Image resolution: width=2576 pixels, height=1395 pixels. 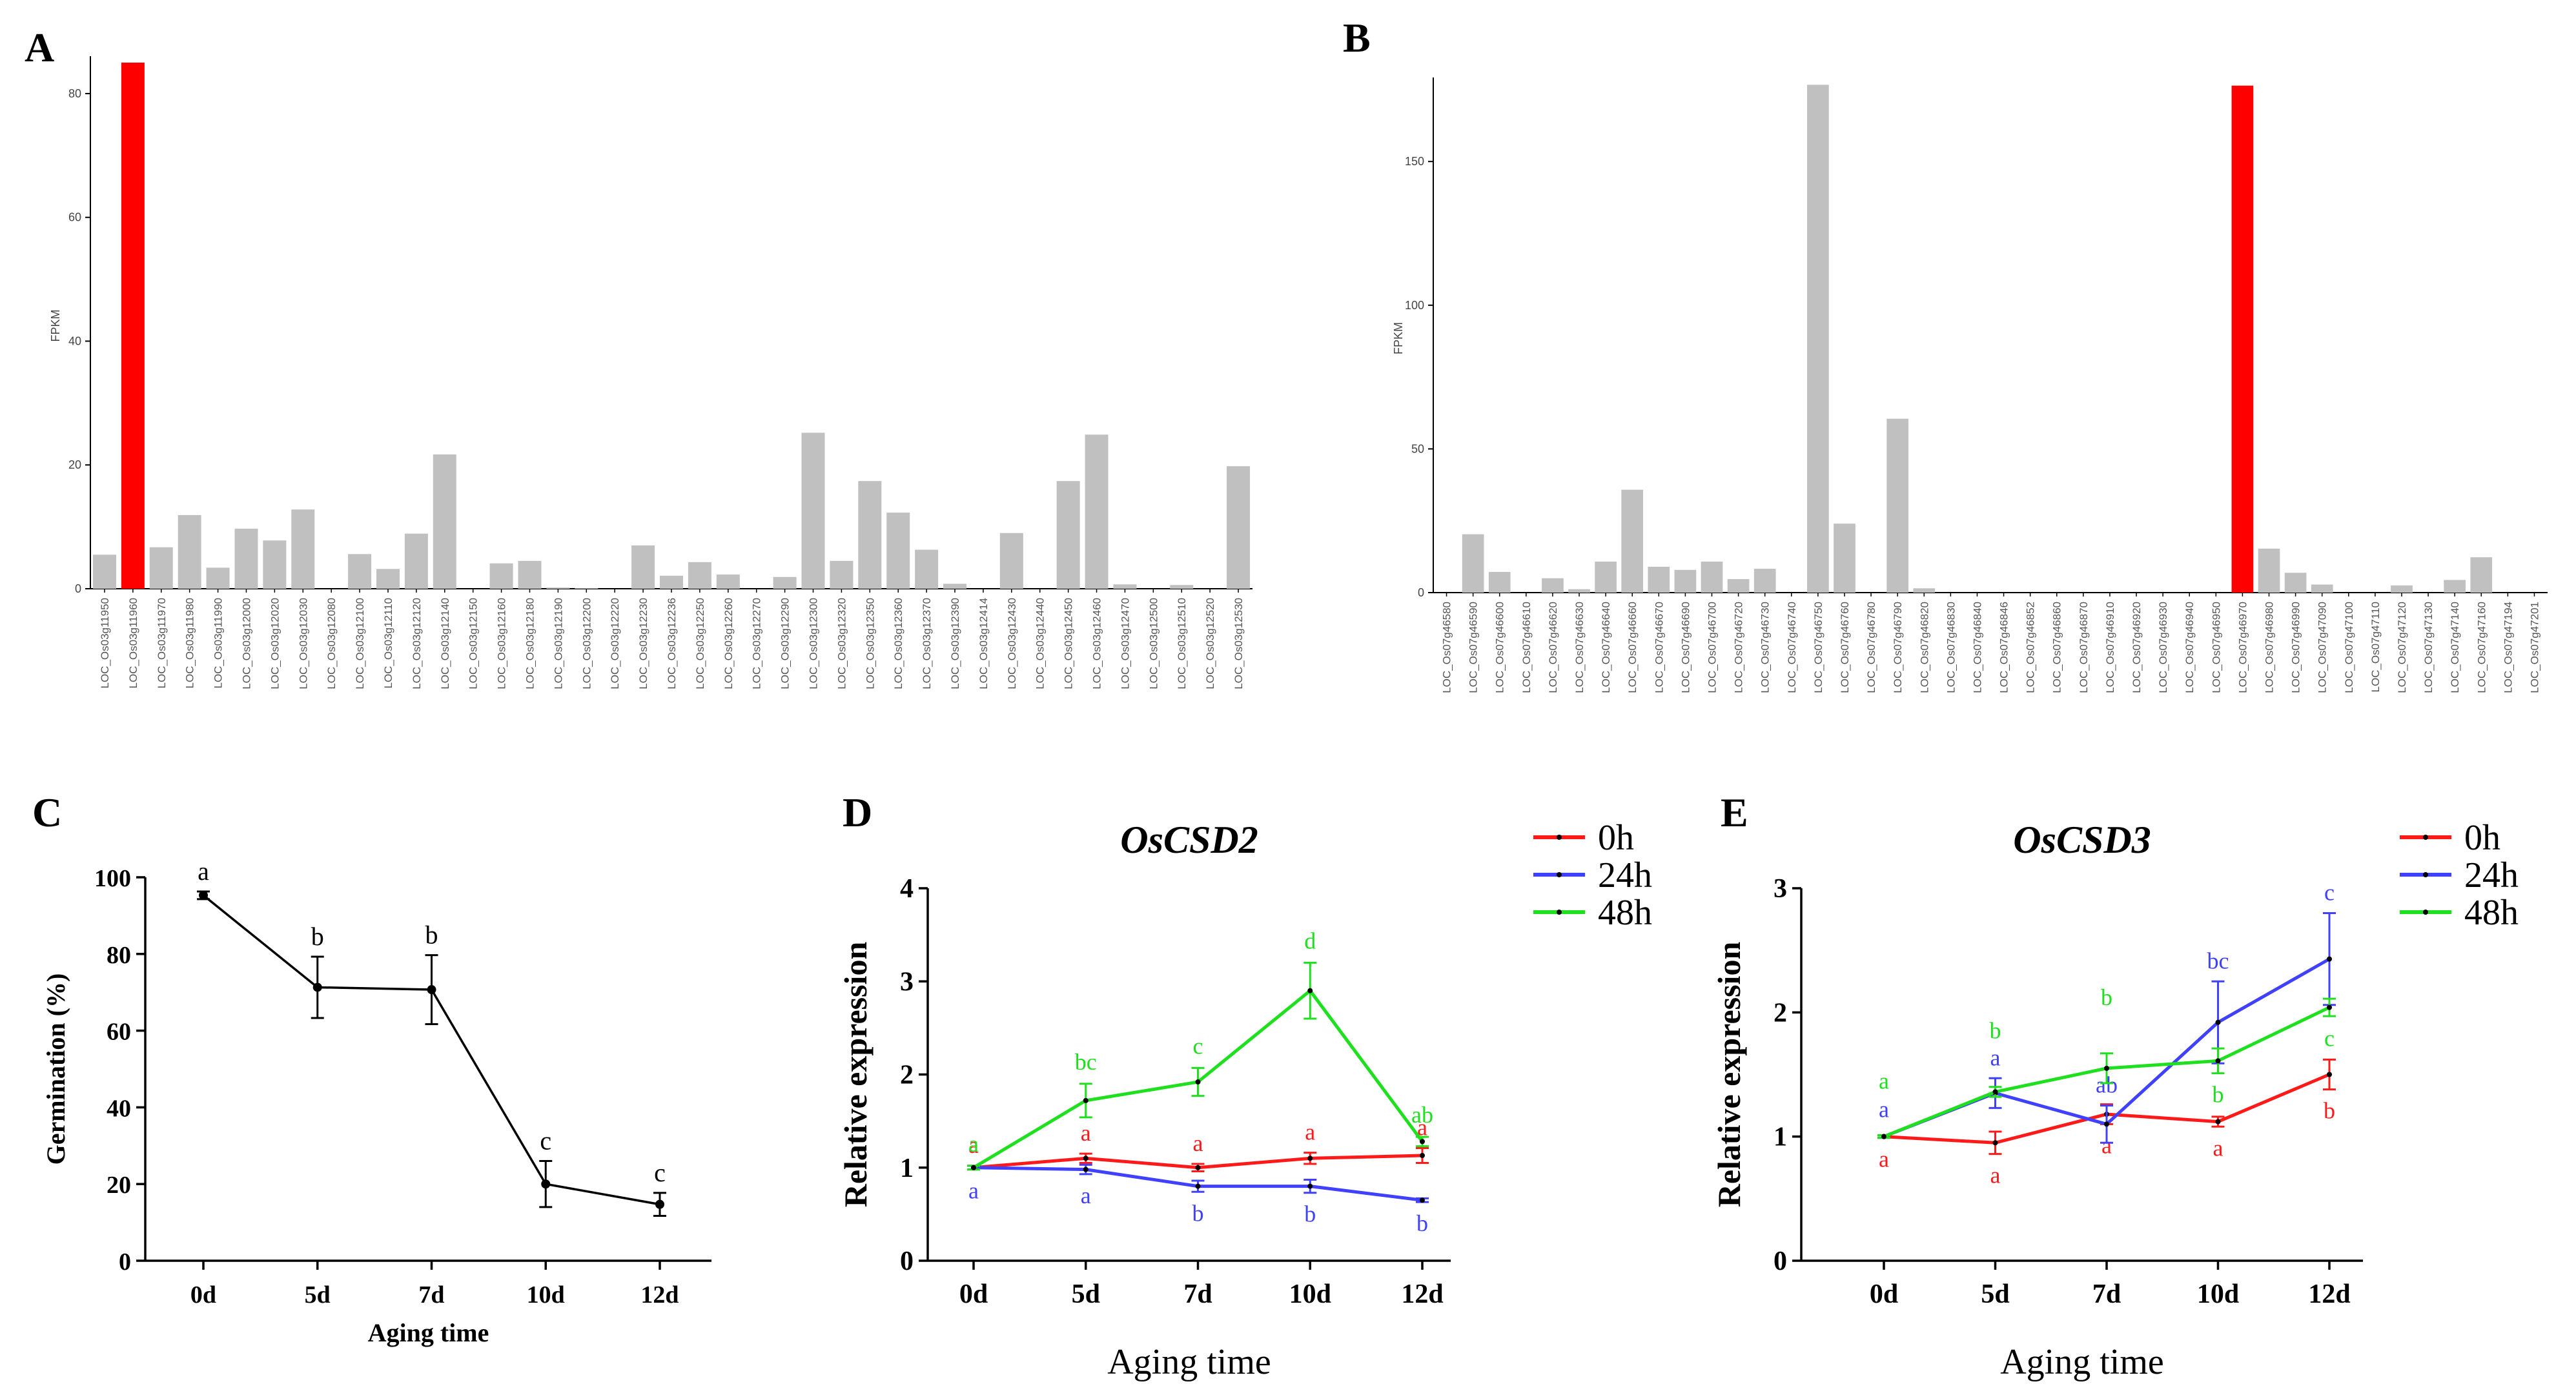 I want to click on legend-label: 48h, so click(x=2491, y=913).